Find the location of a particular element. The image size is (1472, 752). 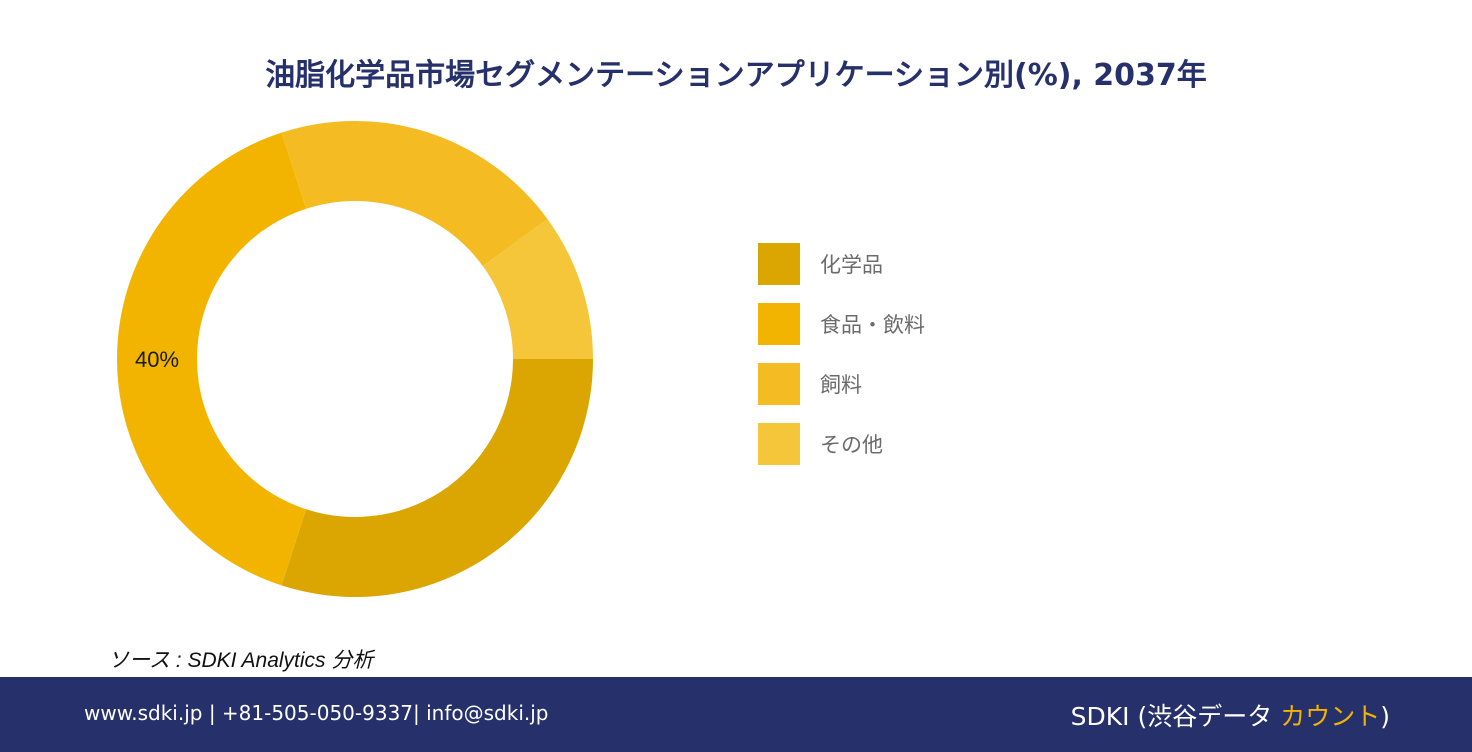

legend-label: 化学品 is located at coordinates (851, 265).